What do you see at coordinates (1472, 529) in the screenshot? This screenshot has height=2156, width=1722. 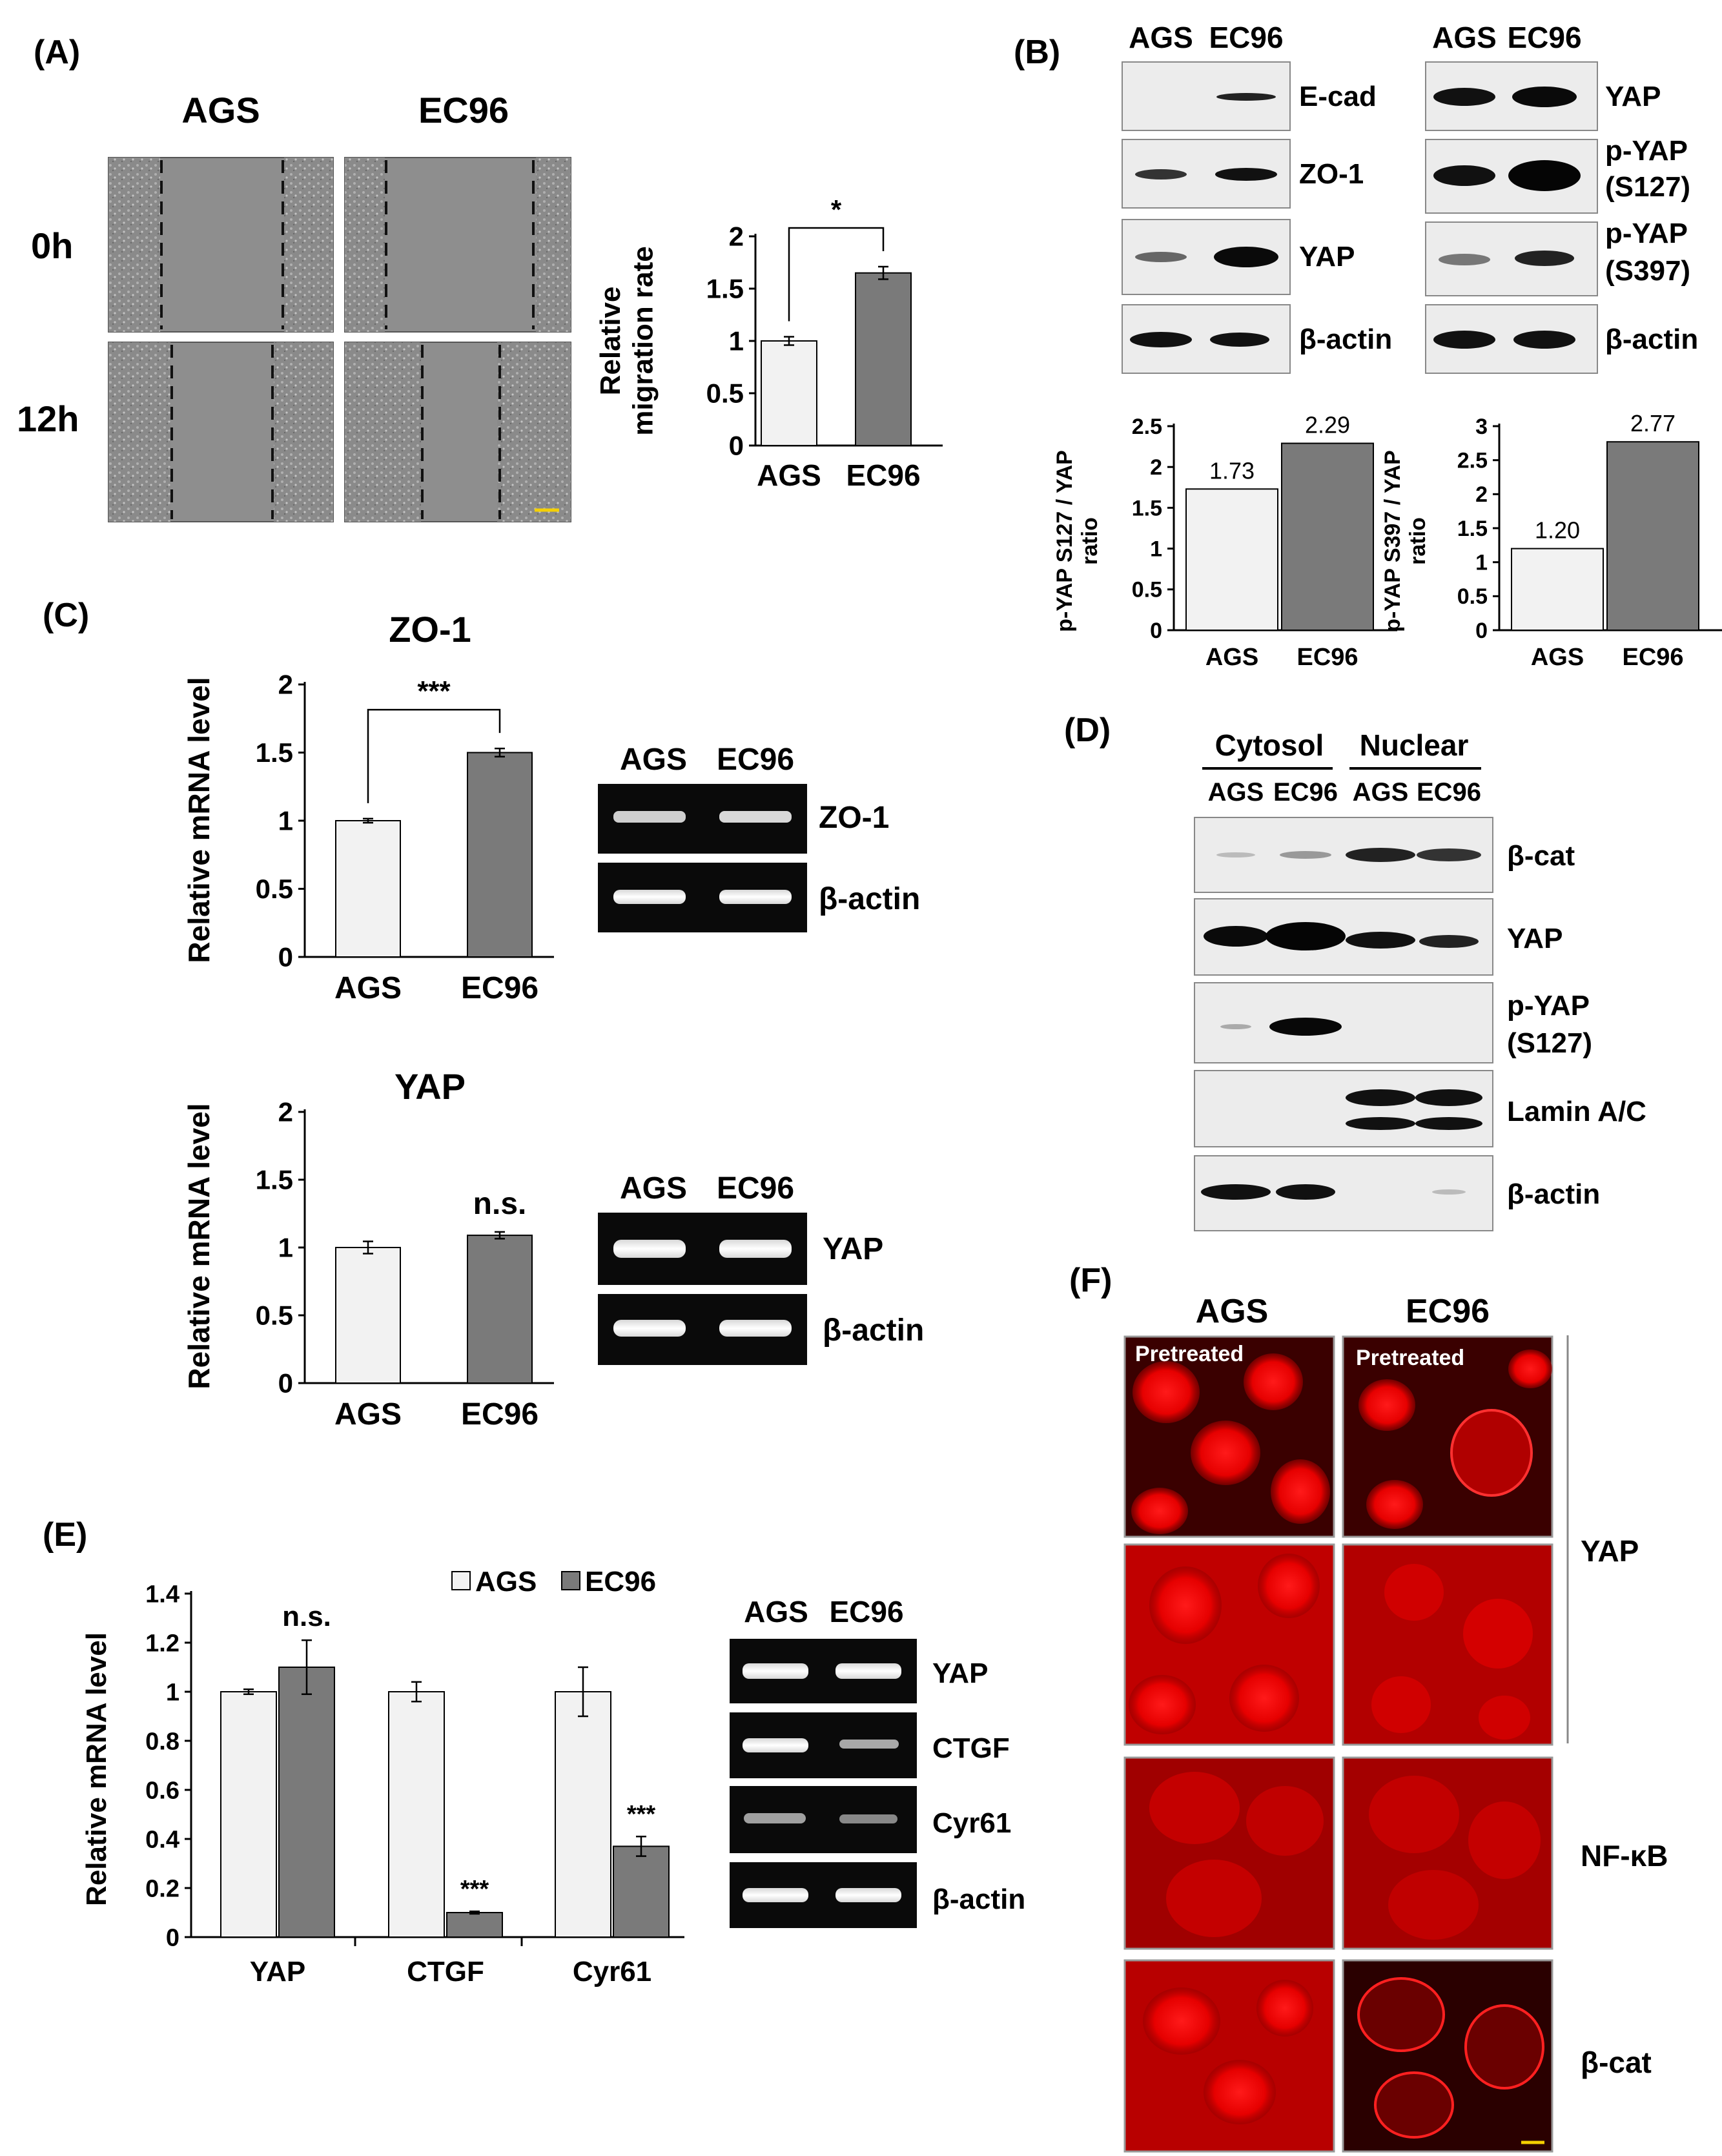 I see `chart-b-s397-ytick-label: 1.5` at bounding box center [1472, 529].